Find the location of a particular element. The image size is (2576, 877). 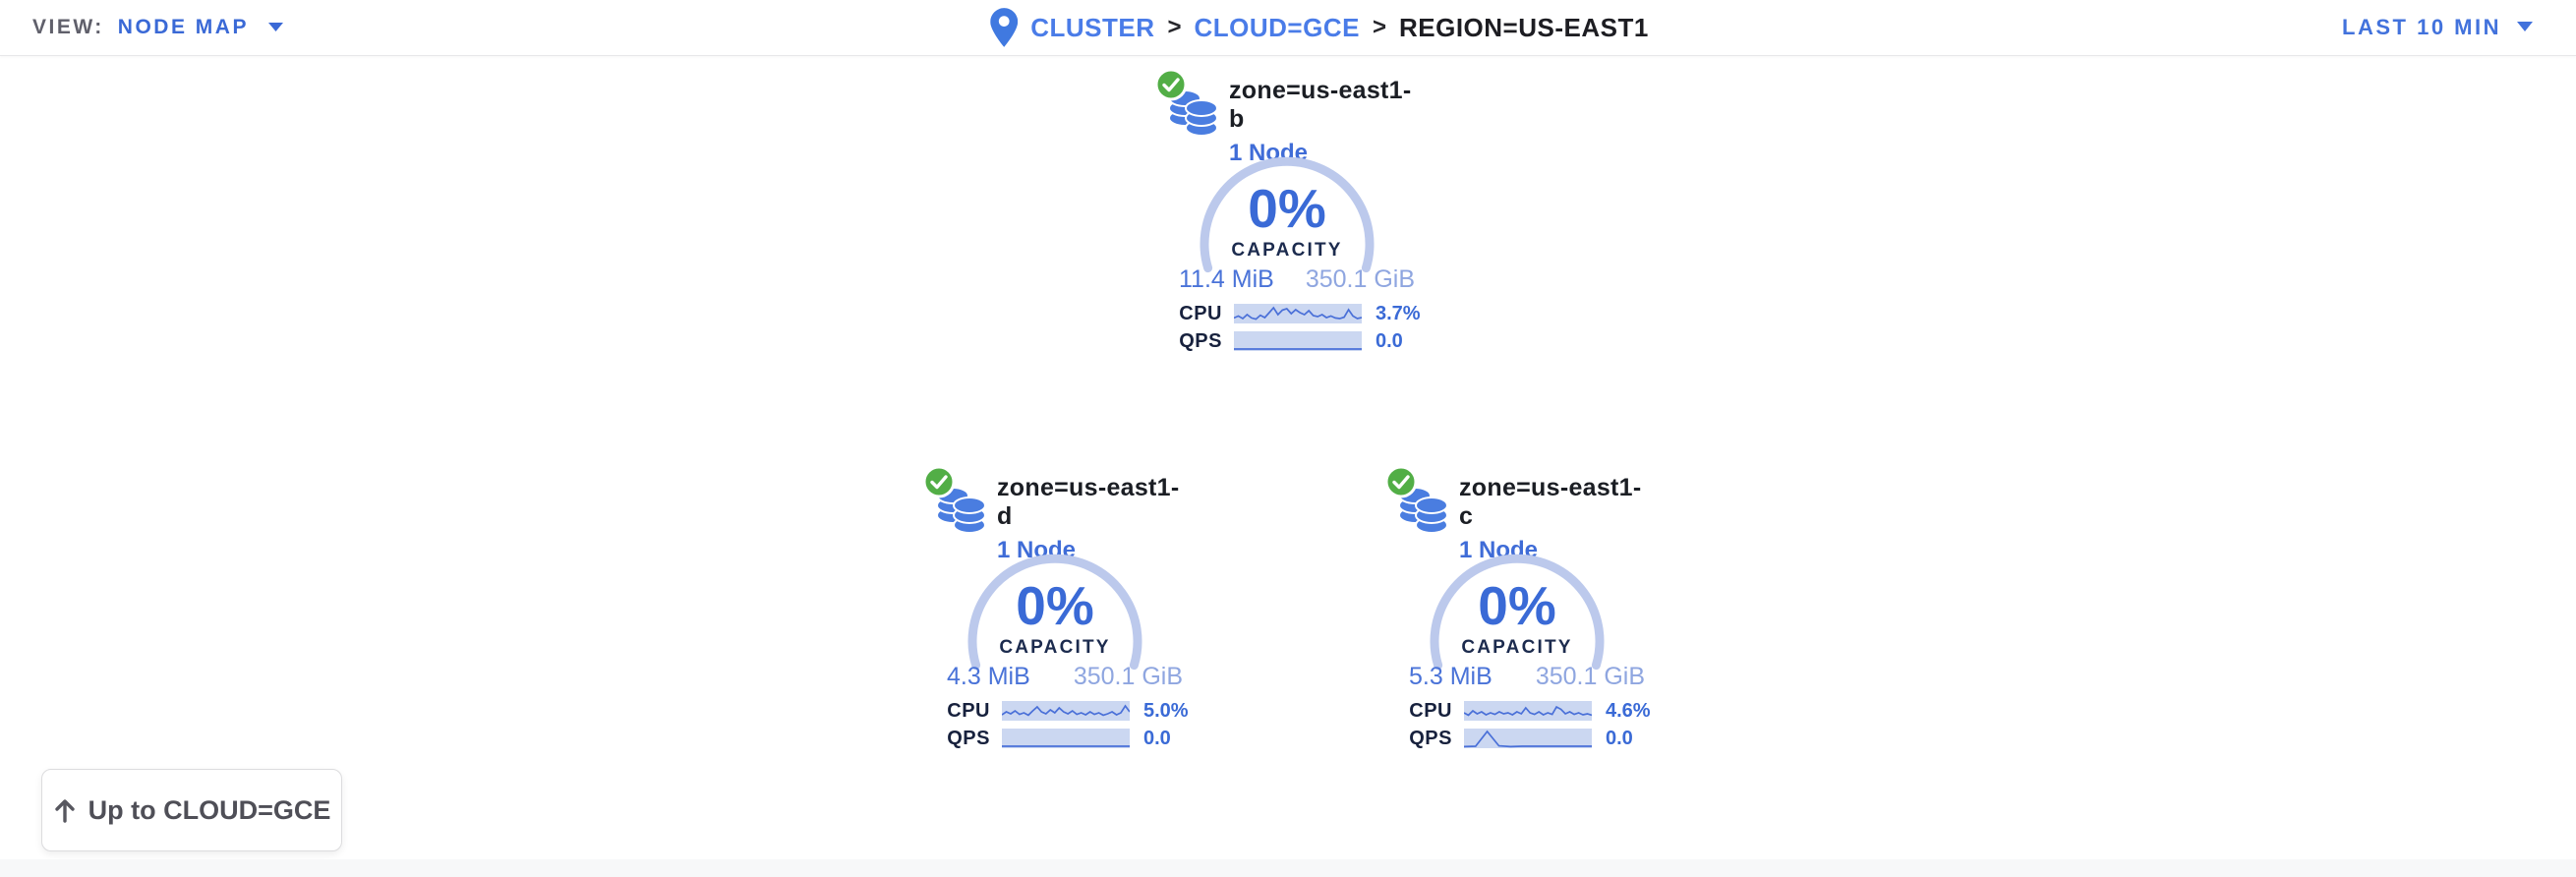

view-dropdown: VIEW: NODE MAP is located at coordinates (157, 27).